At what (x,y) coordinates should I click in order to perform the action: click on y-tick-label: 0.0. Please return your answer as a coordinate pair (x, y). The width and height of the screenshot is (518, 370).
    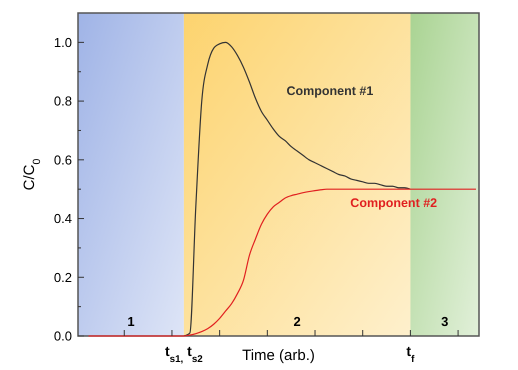
    Looking at the image, I should click on (63, 336).